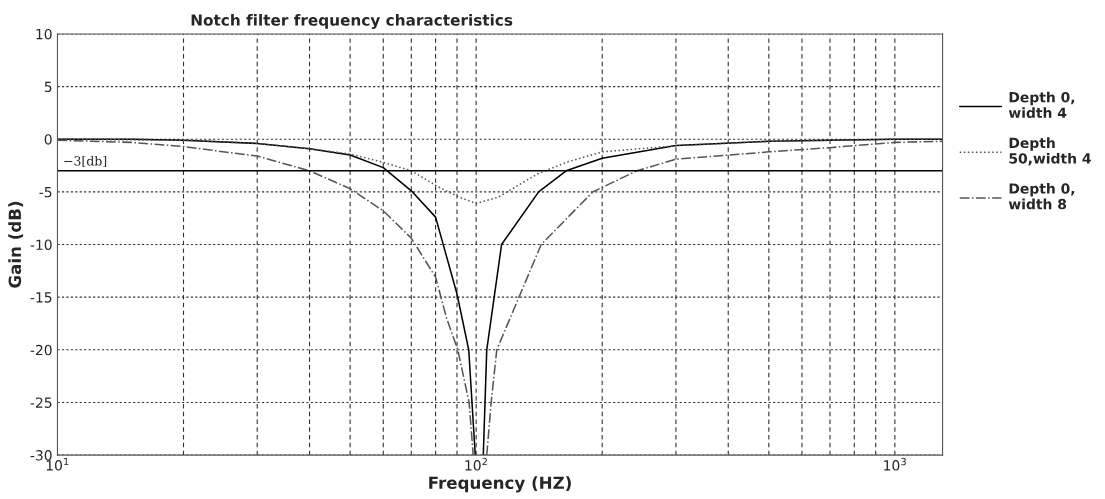  I want to click on y-axis-title: Gain (dB), so click(16, 244).